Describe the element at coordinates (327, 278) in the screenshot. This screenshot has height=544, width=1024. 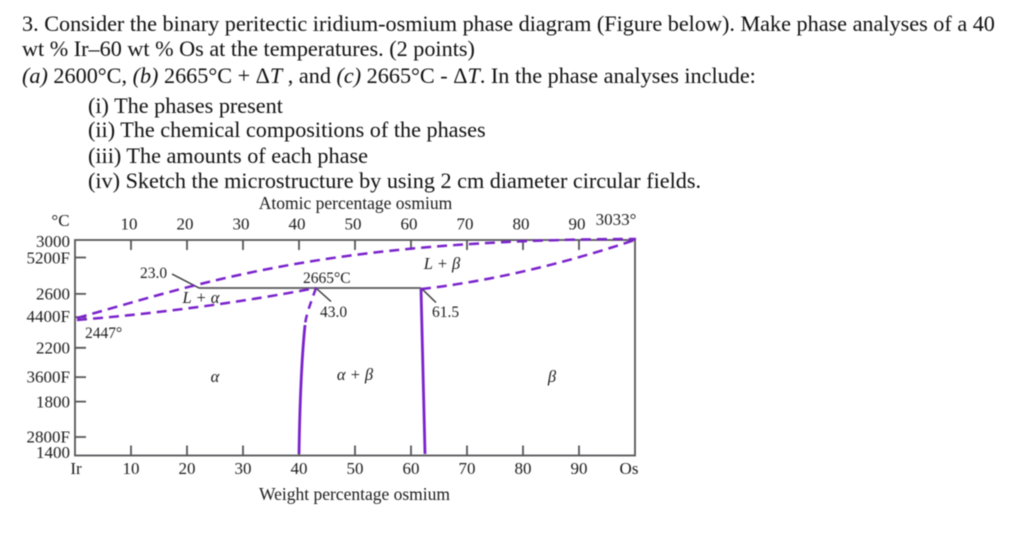
I see `svg-text: 2665°C` at that location.